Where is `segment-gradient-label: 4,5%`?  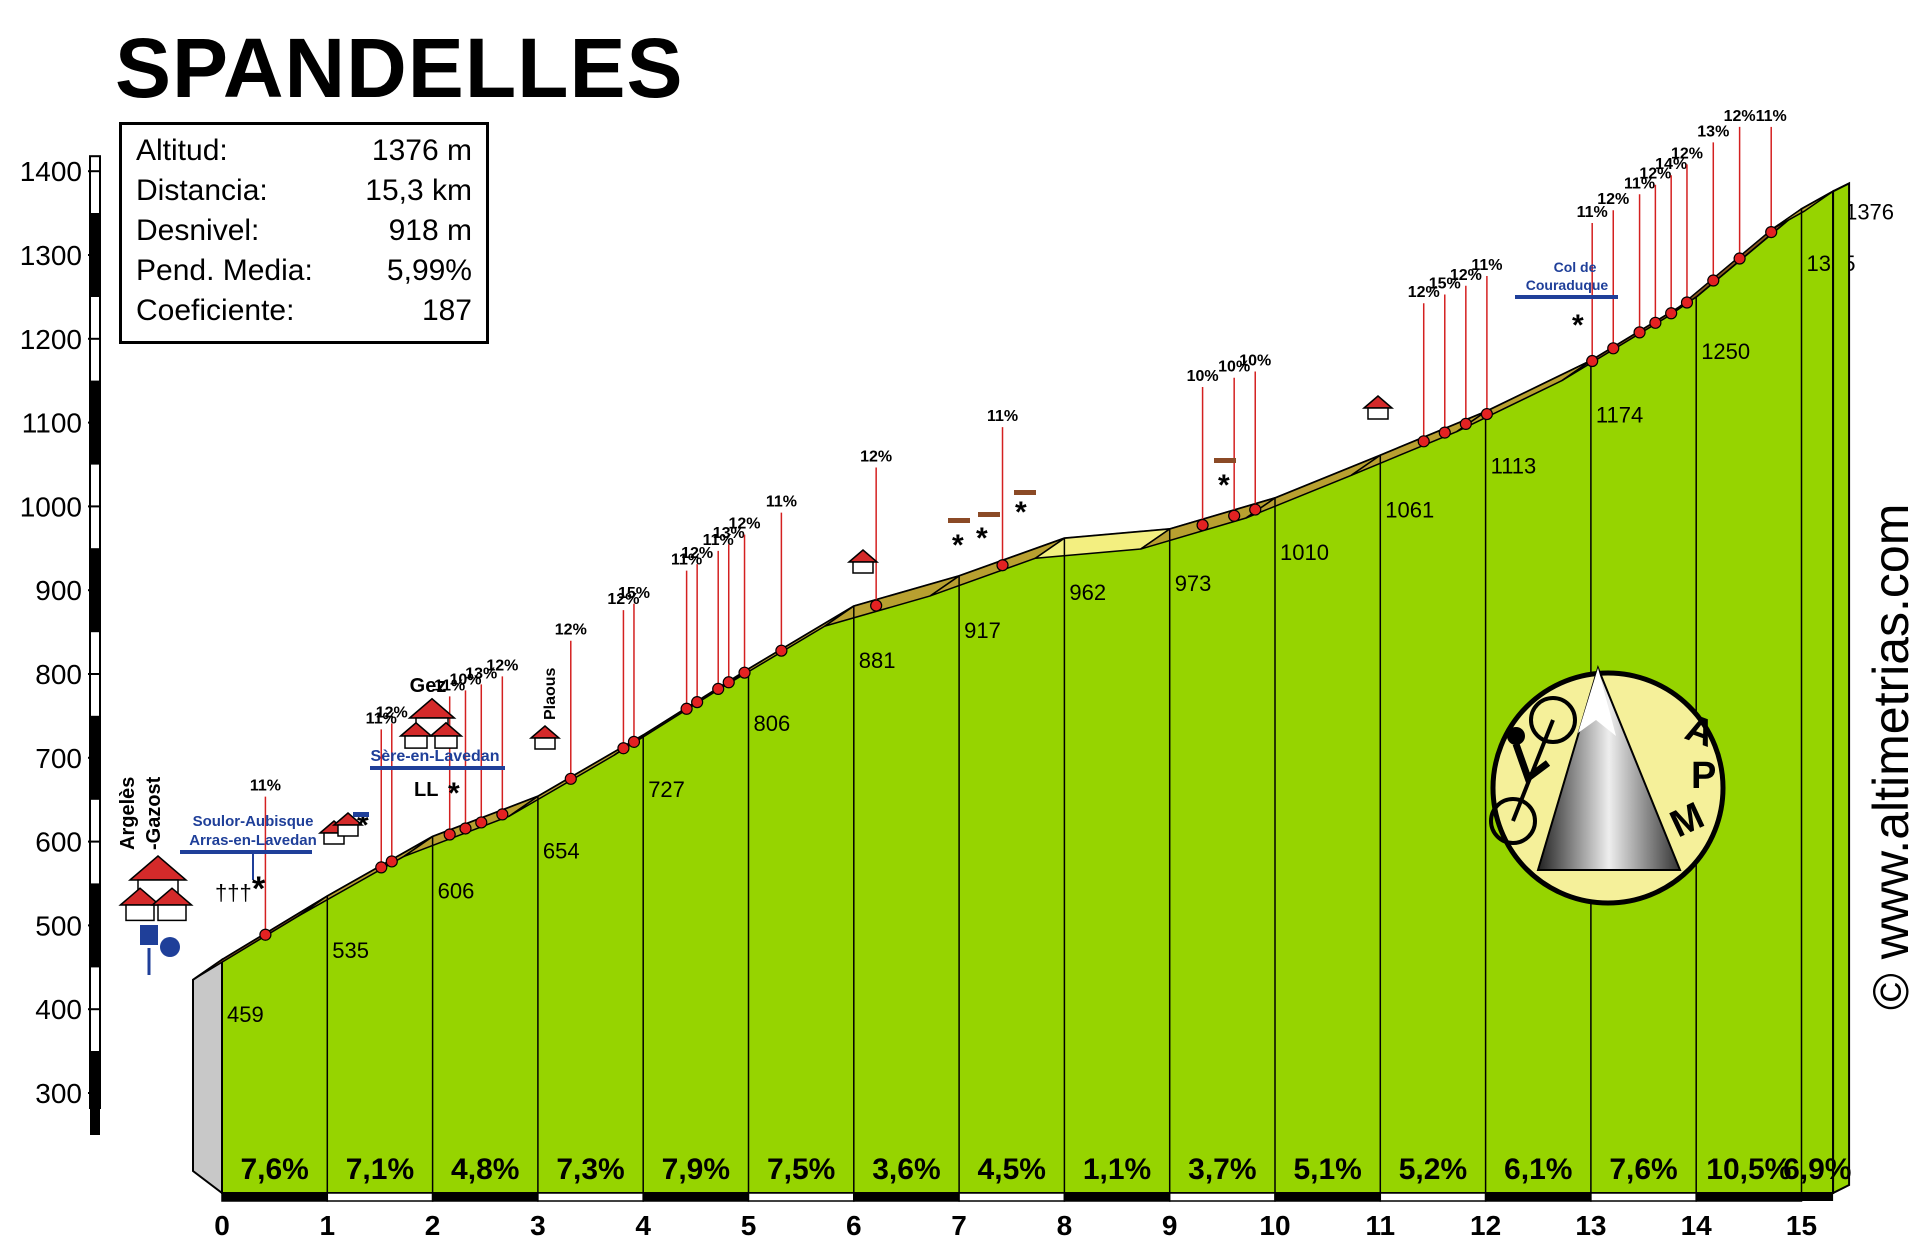
segment-gradient-label: 4,5% is located at coordinates (1012, 1169).